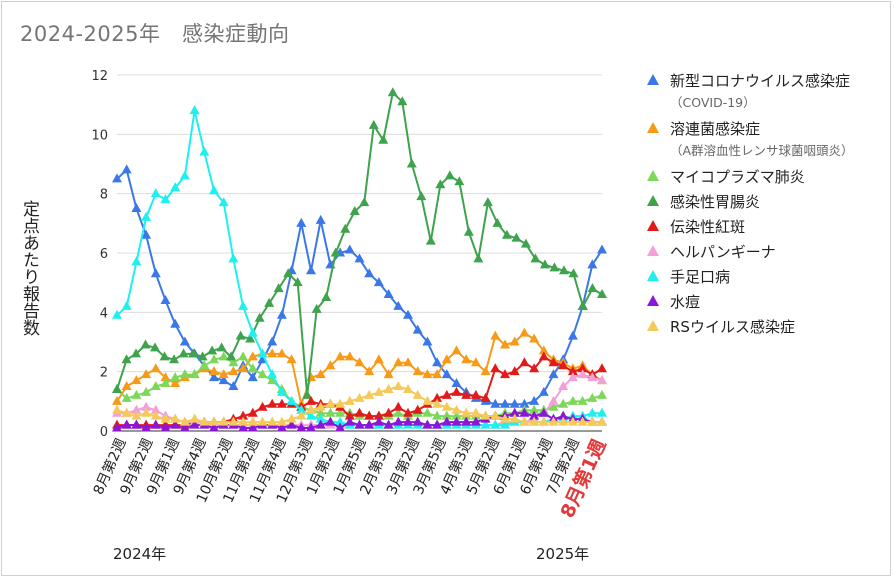 The height and width of the screenshot is (579, 894). I want to click on legend-item: 溶連菌感染症 （A群溶血性レンサ球菌咽頭炎）, so click(766, 140).